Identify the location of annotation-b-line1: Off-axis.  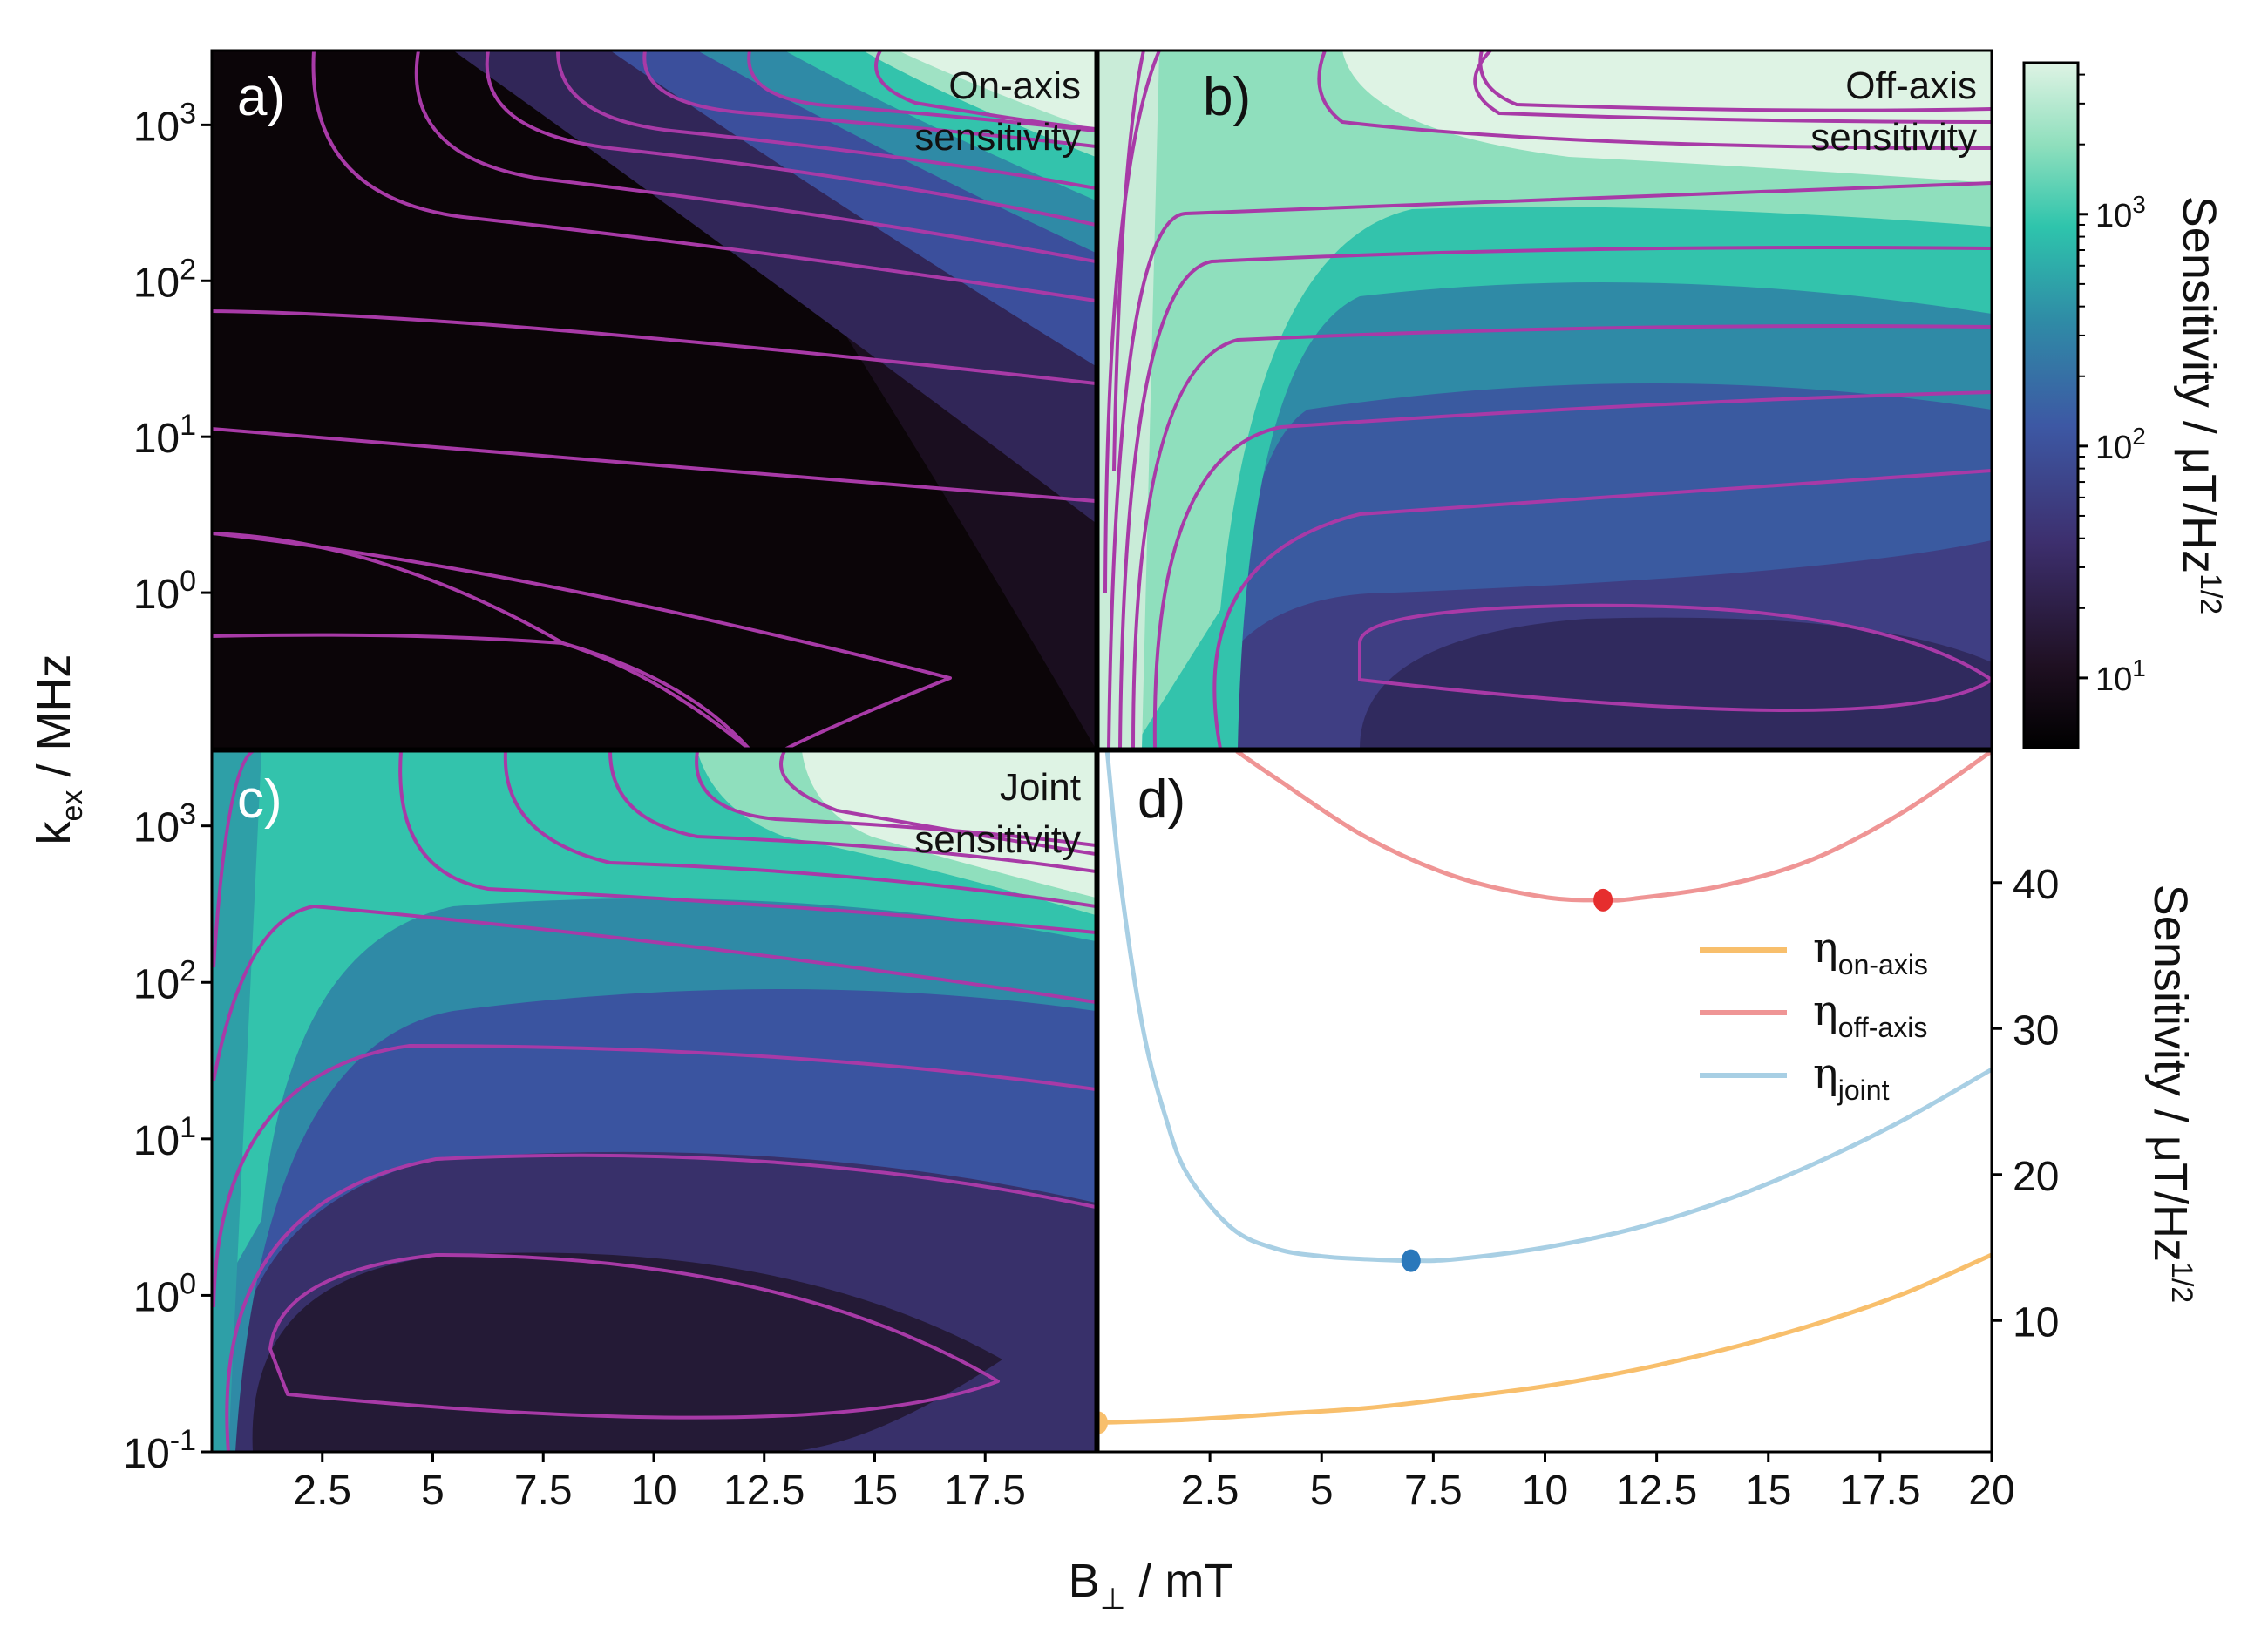
(1911, 85).